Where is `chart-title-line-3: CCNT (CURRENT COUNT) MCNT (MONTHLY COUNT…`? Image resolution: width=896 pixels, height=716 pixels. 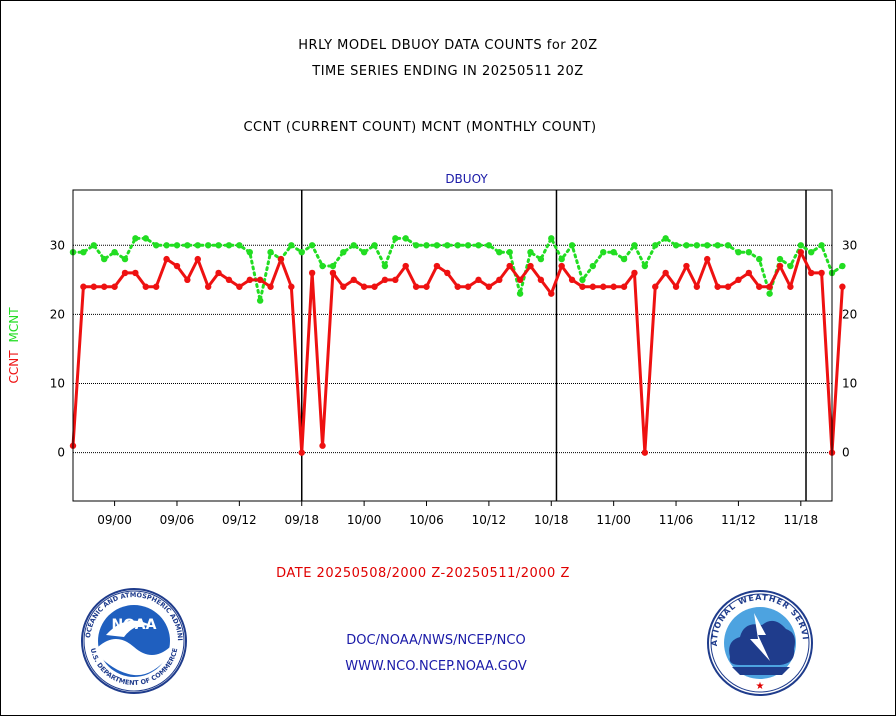 chart-title-line-3: CCNT (CURRENT COUNT) MCNT (MONTHLY COUNT… is located at coordinates (420, 127).